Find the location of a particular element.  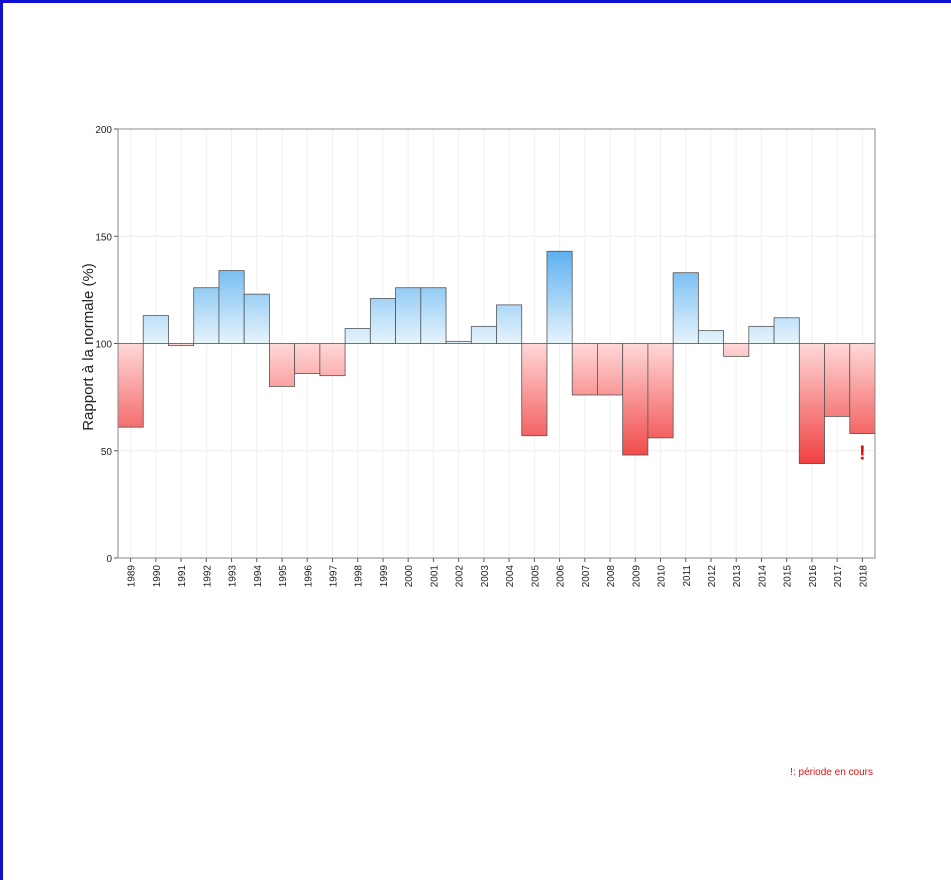

x-tick-label: 1999 is located at coordinates (384, 576).